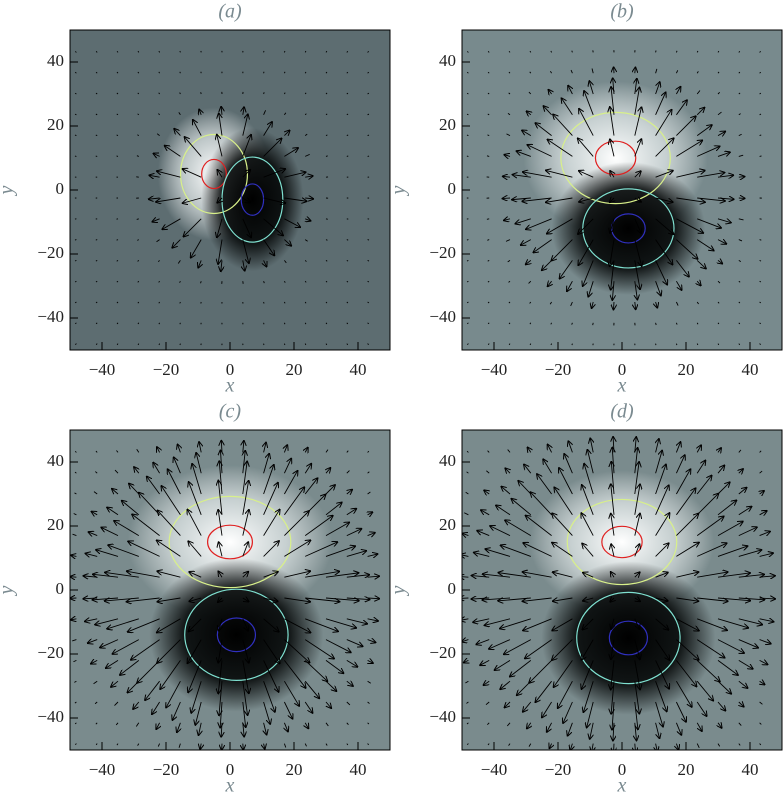 The width and height of the screenshot is (784, 800). What do you see at coordinates (358, 369) in the screenshot?
I see `x-tick-label: 40` at bounding box center [358, 369].